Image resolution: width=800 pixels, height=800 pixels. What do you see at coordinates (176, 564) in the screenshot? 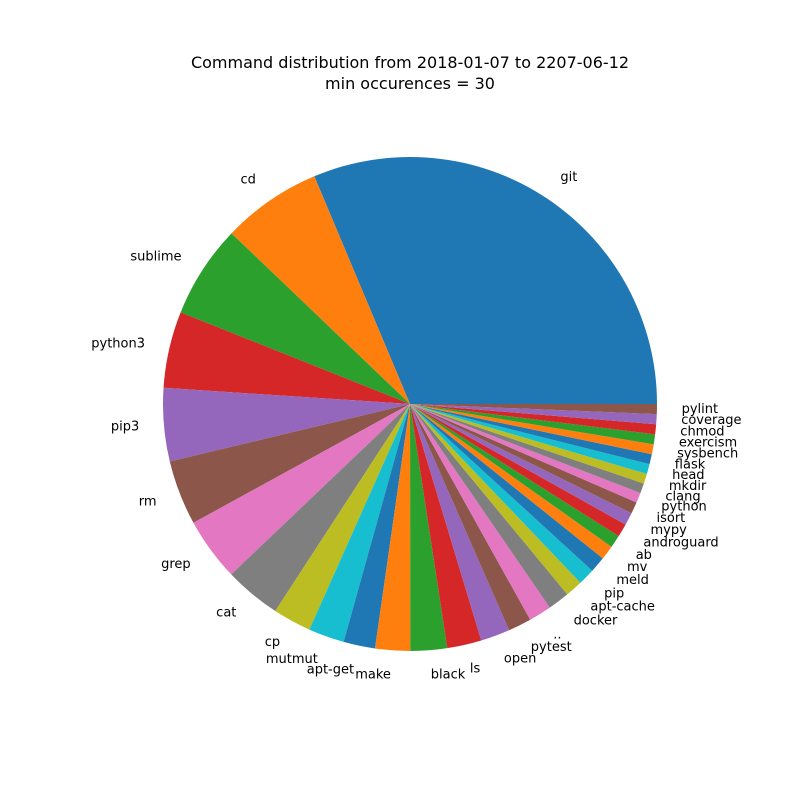
I see `slice-label-grep: grep` at bounding box center [176, 564].